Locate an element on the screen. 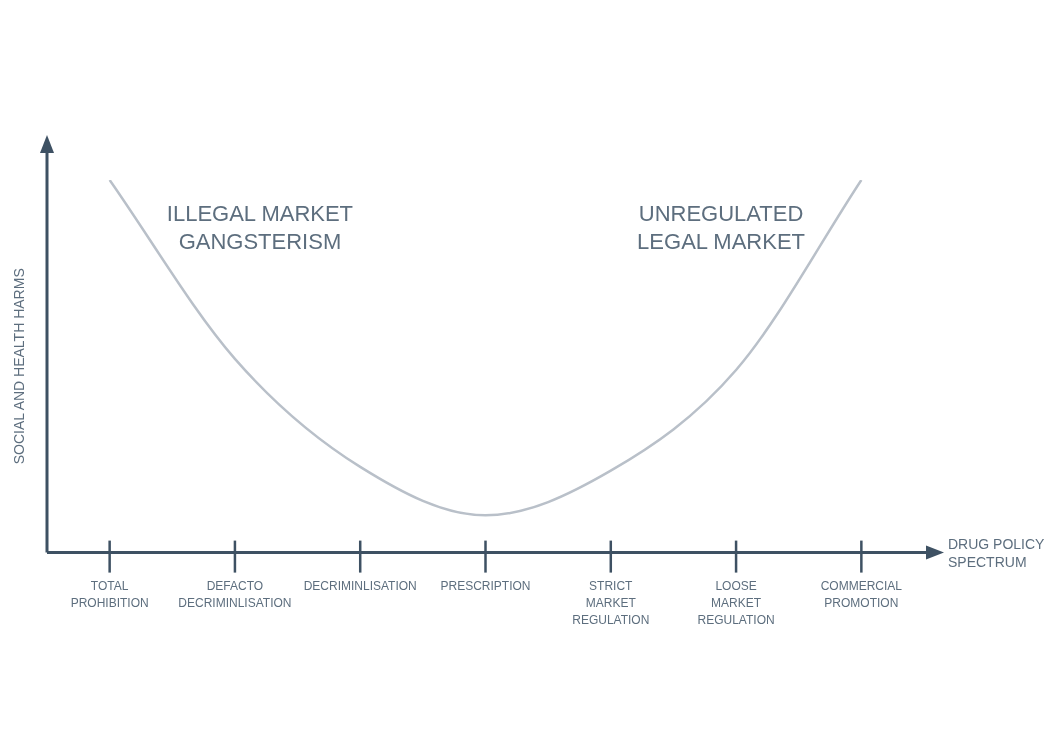  x-tick-label: LOOSE MARKET REGULATION is located at coordinates (736, 603).